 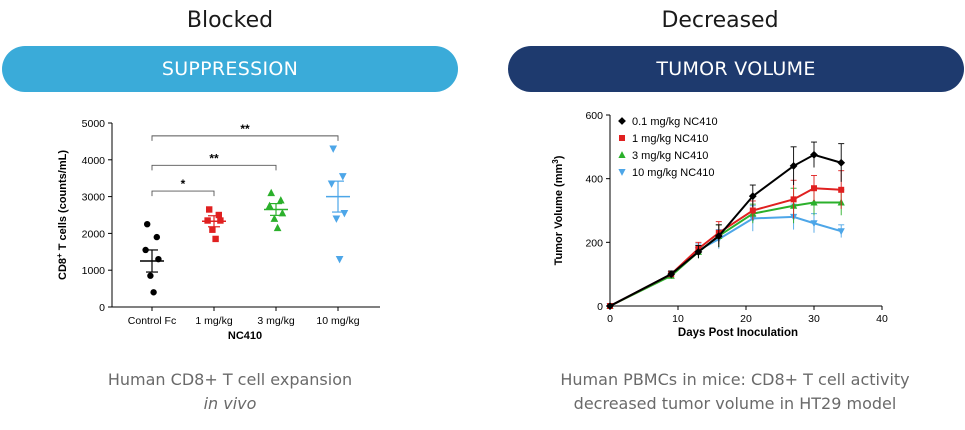 What do you see at coordinates (738, 333) in the screenshot?
I see `x-axis-title: Days Post Inoculation` at bounding box center [738, 333].